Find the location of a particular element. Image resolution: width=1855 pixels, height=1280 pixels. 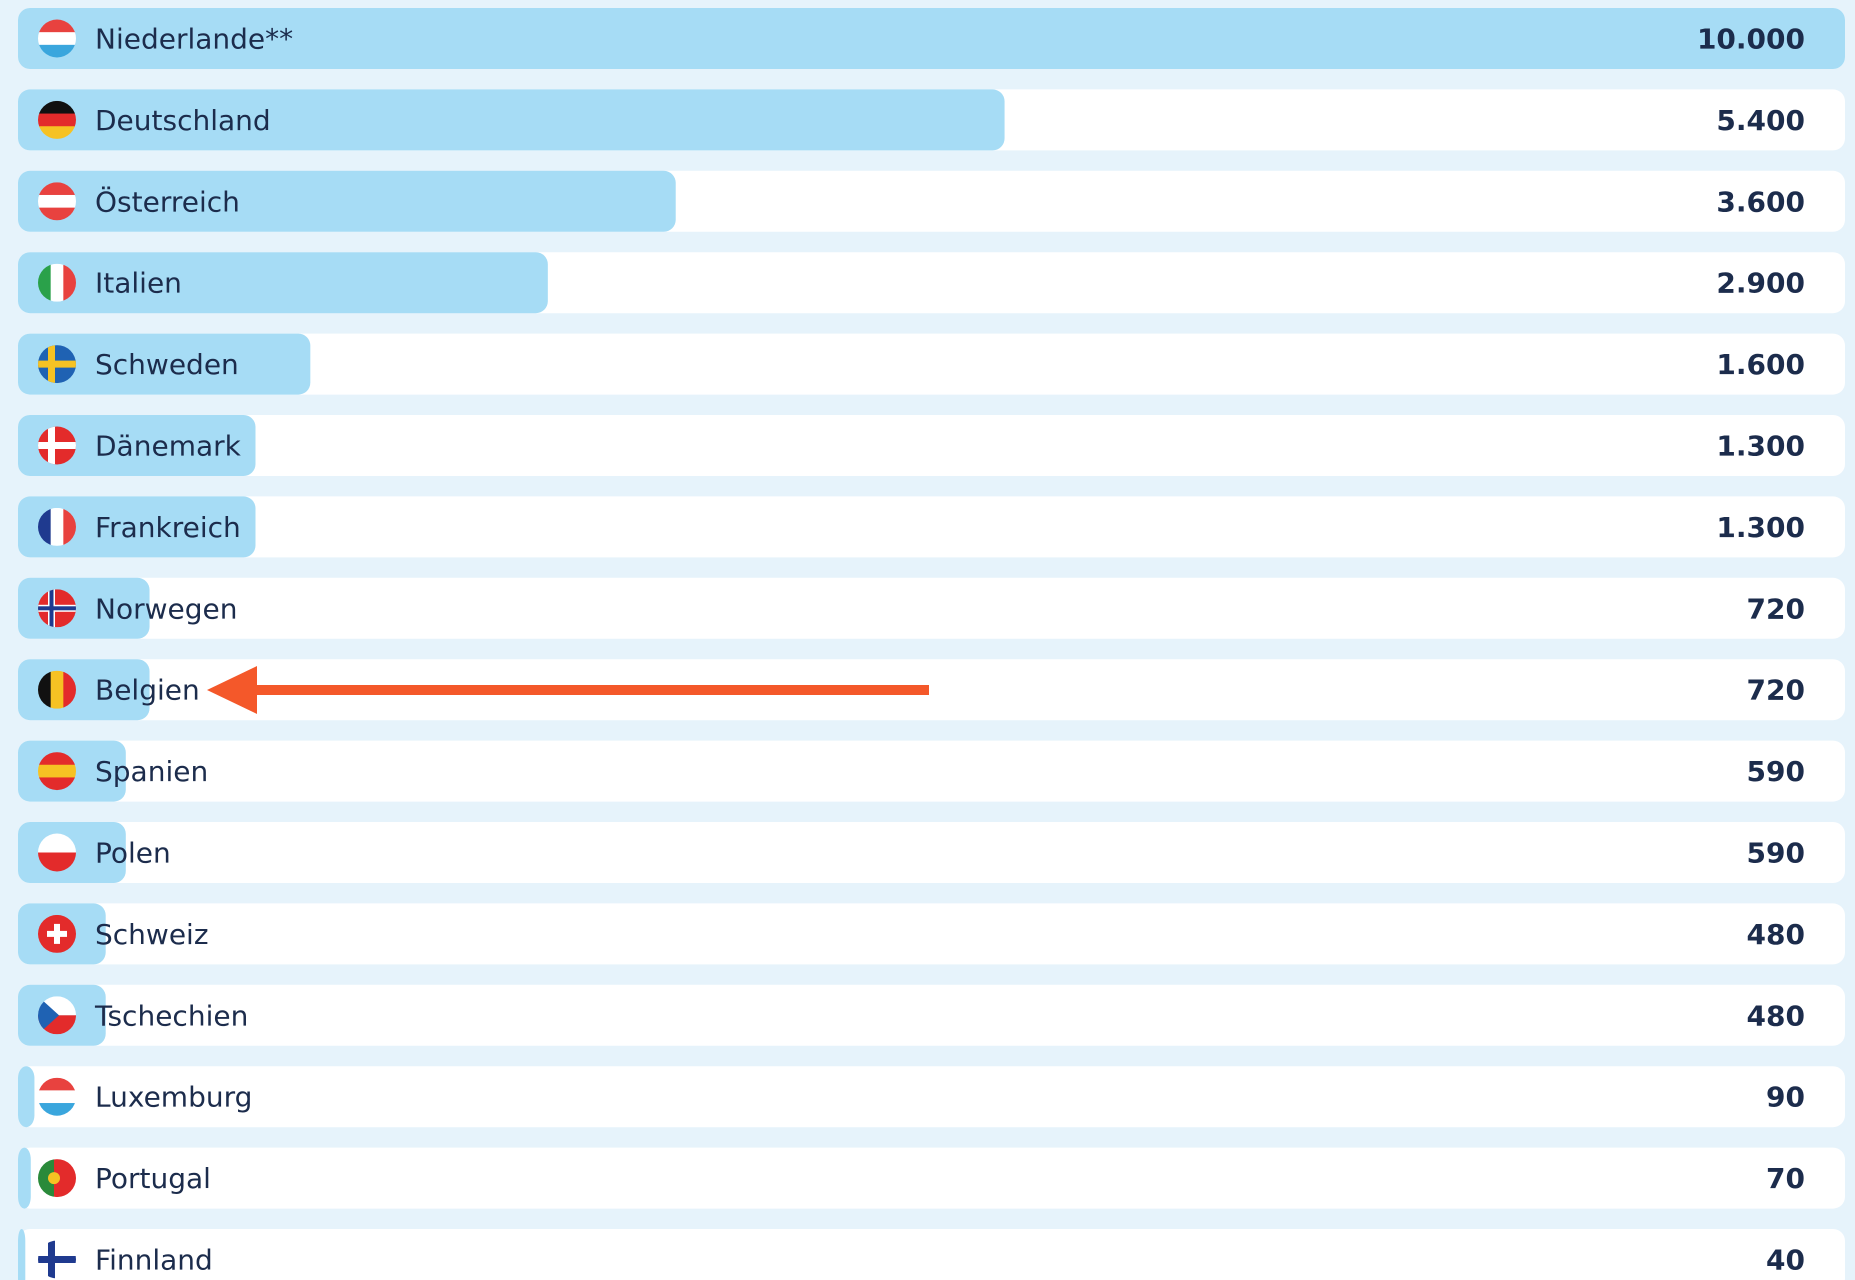

value-label: 2.900 is located at coordinates (1760, 283).